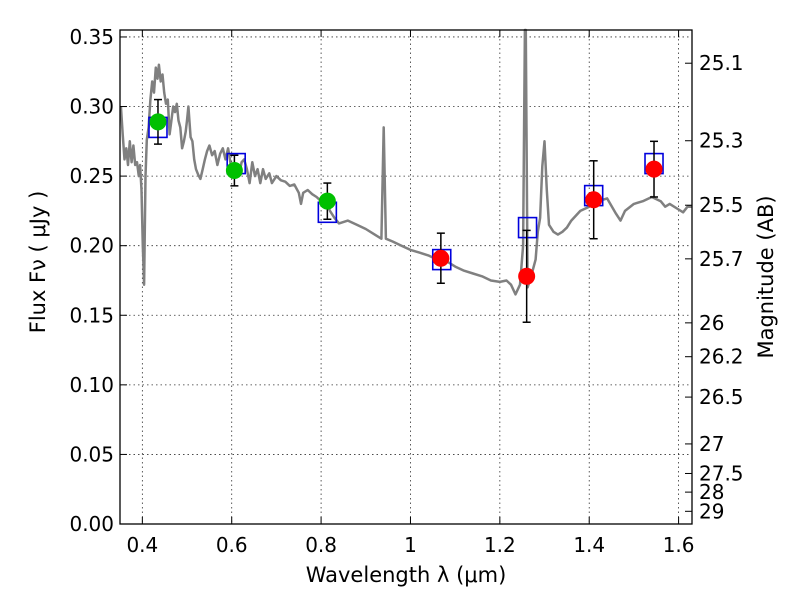  I want to click on mag-tick-label: 25.1, so click(721, 63).